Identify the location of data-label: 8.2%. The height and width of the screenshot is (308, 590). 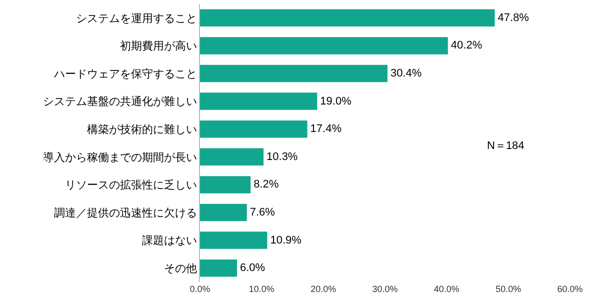
(266, 184).